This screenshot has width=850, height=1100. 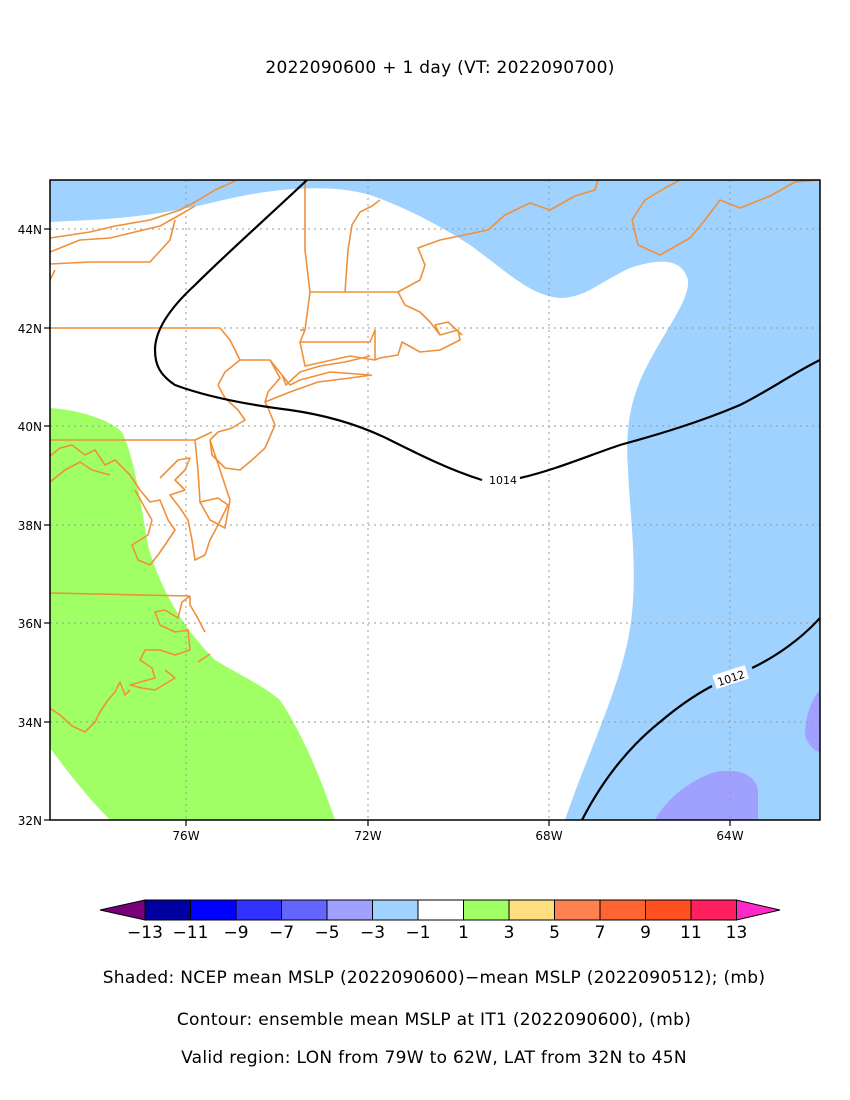 I want to click on colorbar-label: −13, so click(x=145, y=933).